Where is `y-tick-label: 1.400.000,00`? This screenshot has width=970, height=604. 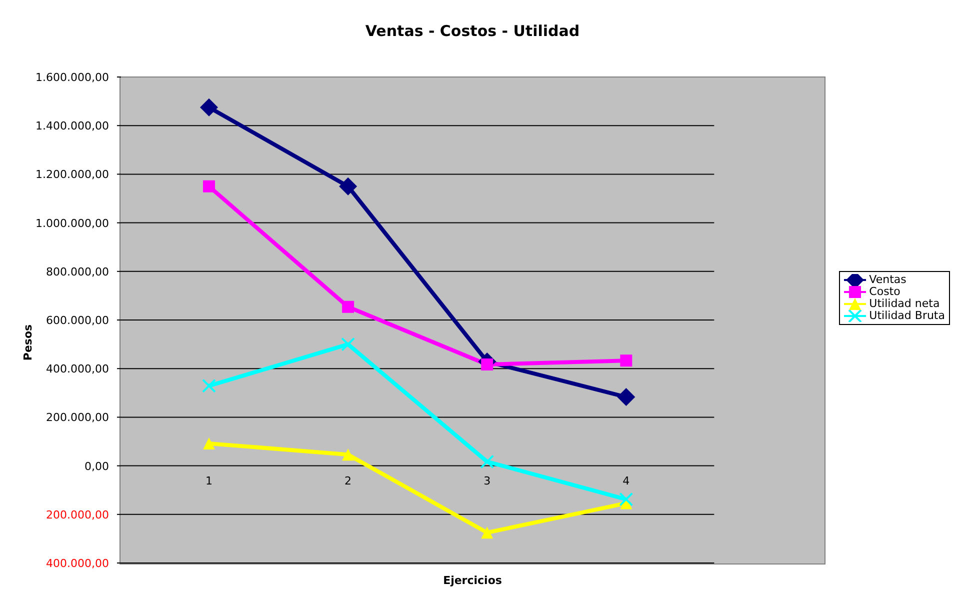 y-tick-label: 1.400.000,00 is located at coordinates (72, 126).